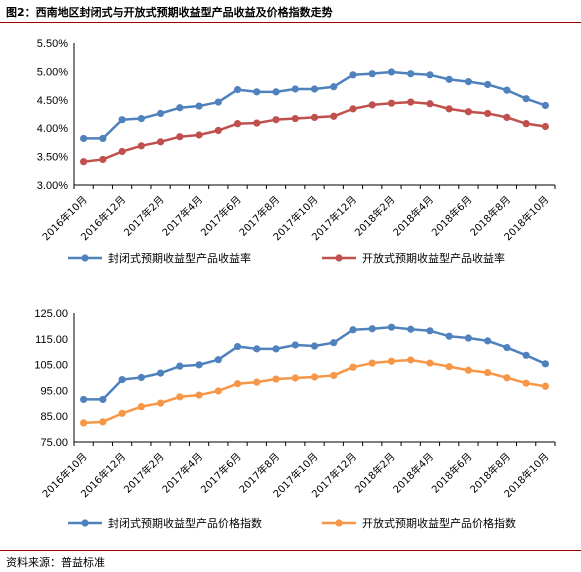 The height and width of the screenshot is (572, 581). Describe the element at coordinates (144, 473) in the screenshot. I see `x-tick-label: 2017年2月` at that location.